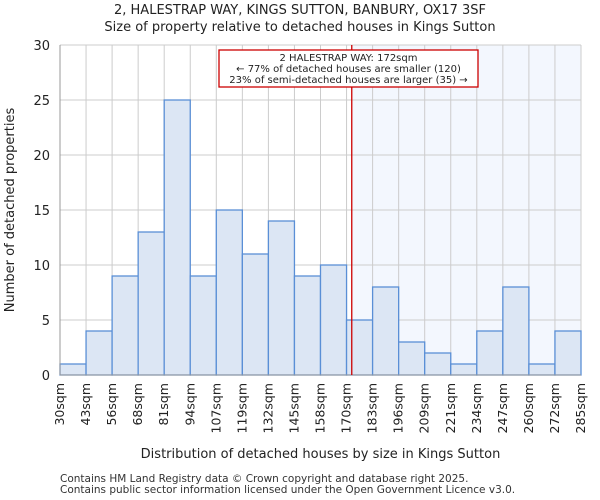  Describe the element at coordinates (85, 404) in the screenshot. I see `x-tick-label: 43sqm` at that location.